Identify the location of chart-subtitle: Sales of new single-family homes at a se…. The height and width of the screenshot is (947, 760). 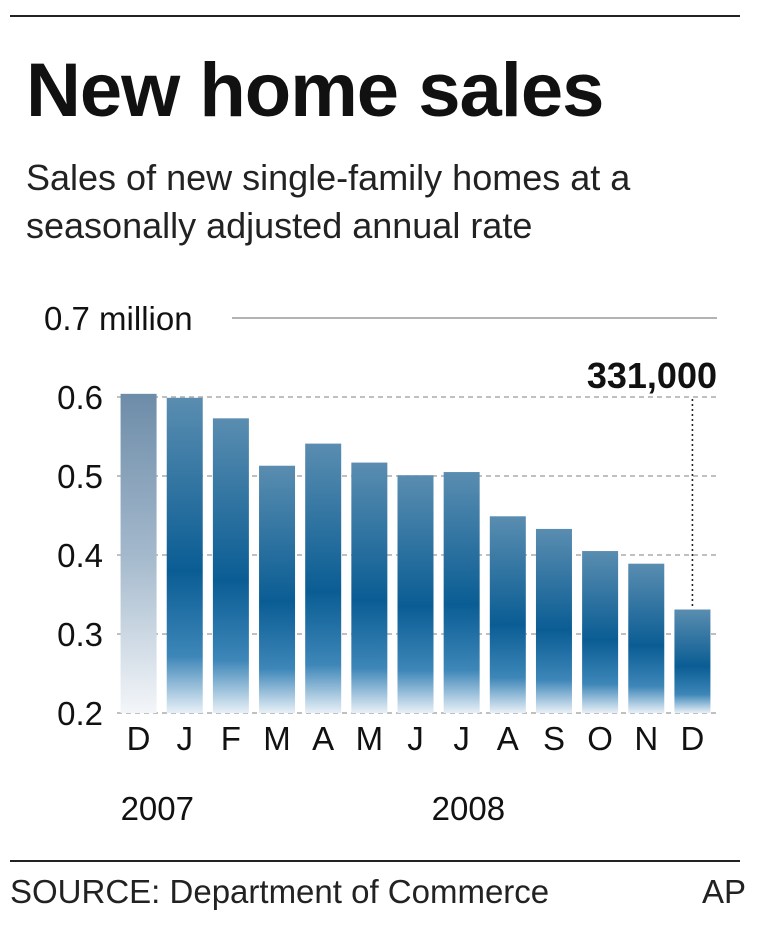
(328, 201).